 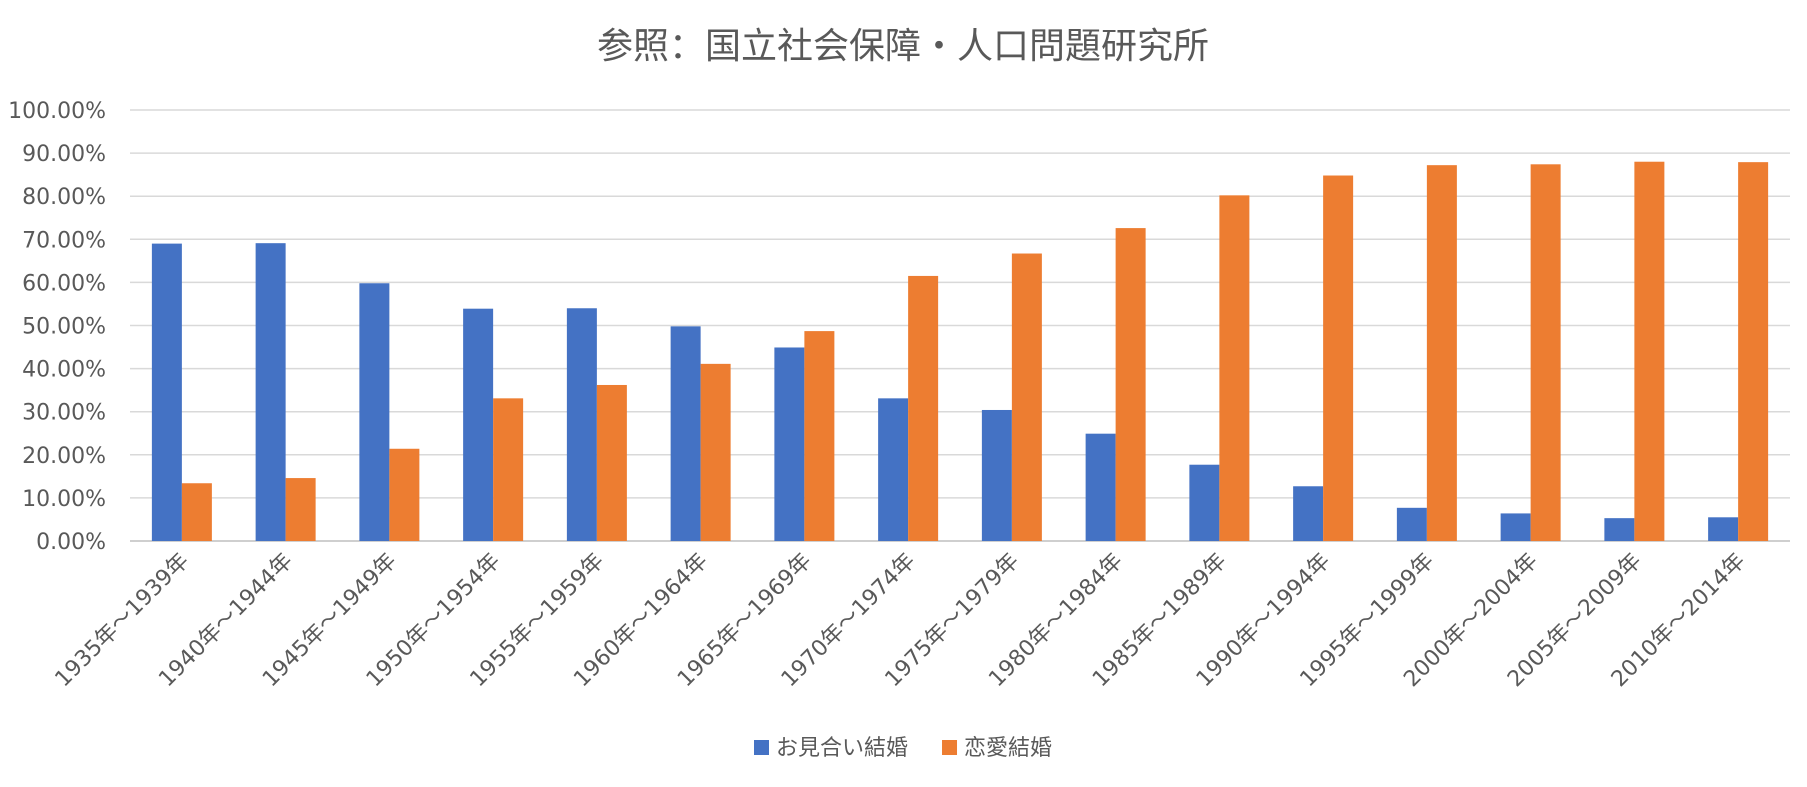 I want to click on legend-label: お見合い結婚, so click(x=842, y=748).